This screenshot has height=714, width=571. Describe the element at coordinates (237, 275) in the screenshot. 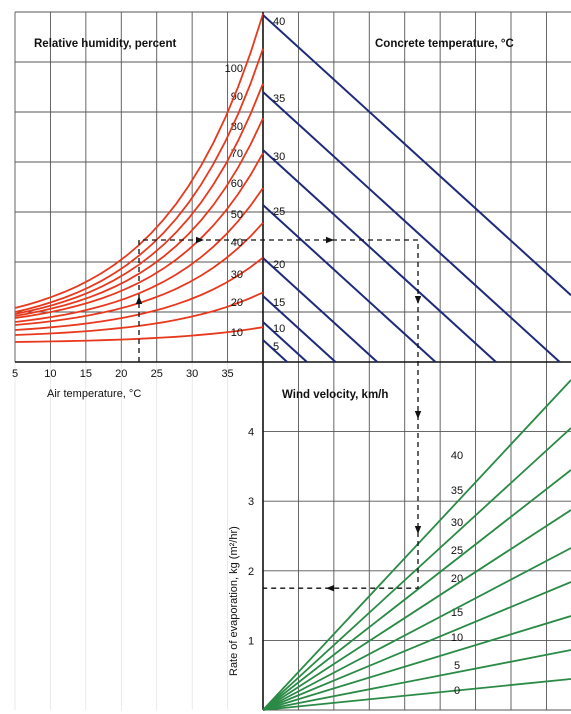

I see `humidity-curve-label: 30` at that location.